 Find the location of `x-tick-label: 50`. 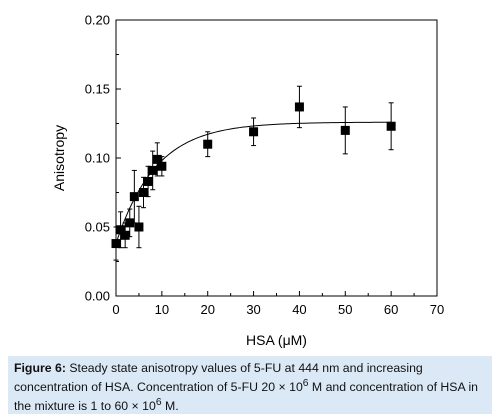

x-tick-label: 50 is located at coordinates (345, 309).